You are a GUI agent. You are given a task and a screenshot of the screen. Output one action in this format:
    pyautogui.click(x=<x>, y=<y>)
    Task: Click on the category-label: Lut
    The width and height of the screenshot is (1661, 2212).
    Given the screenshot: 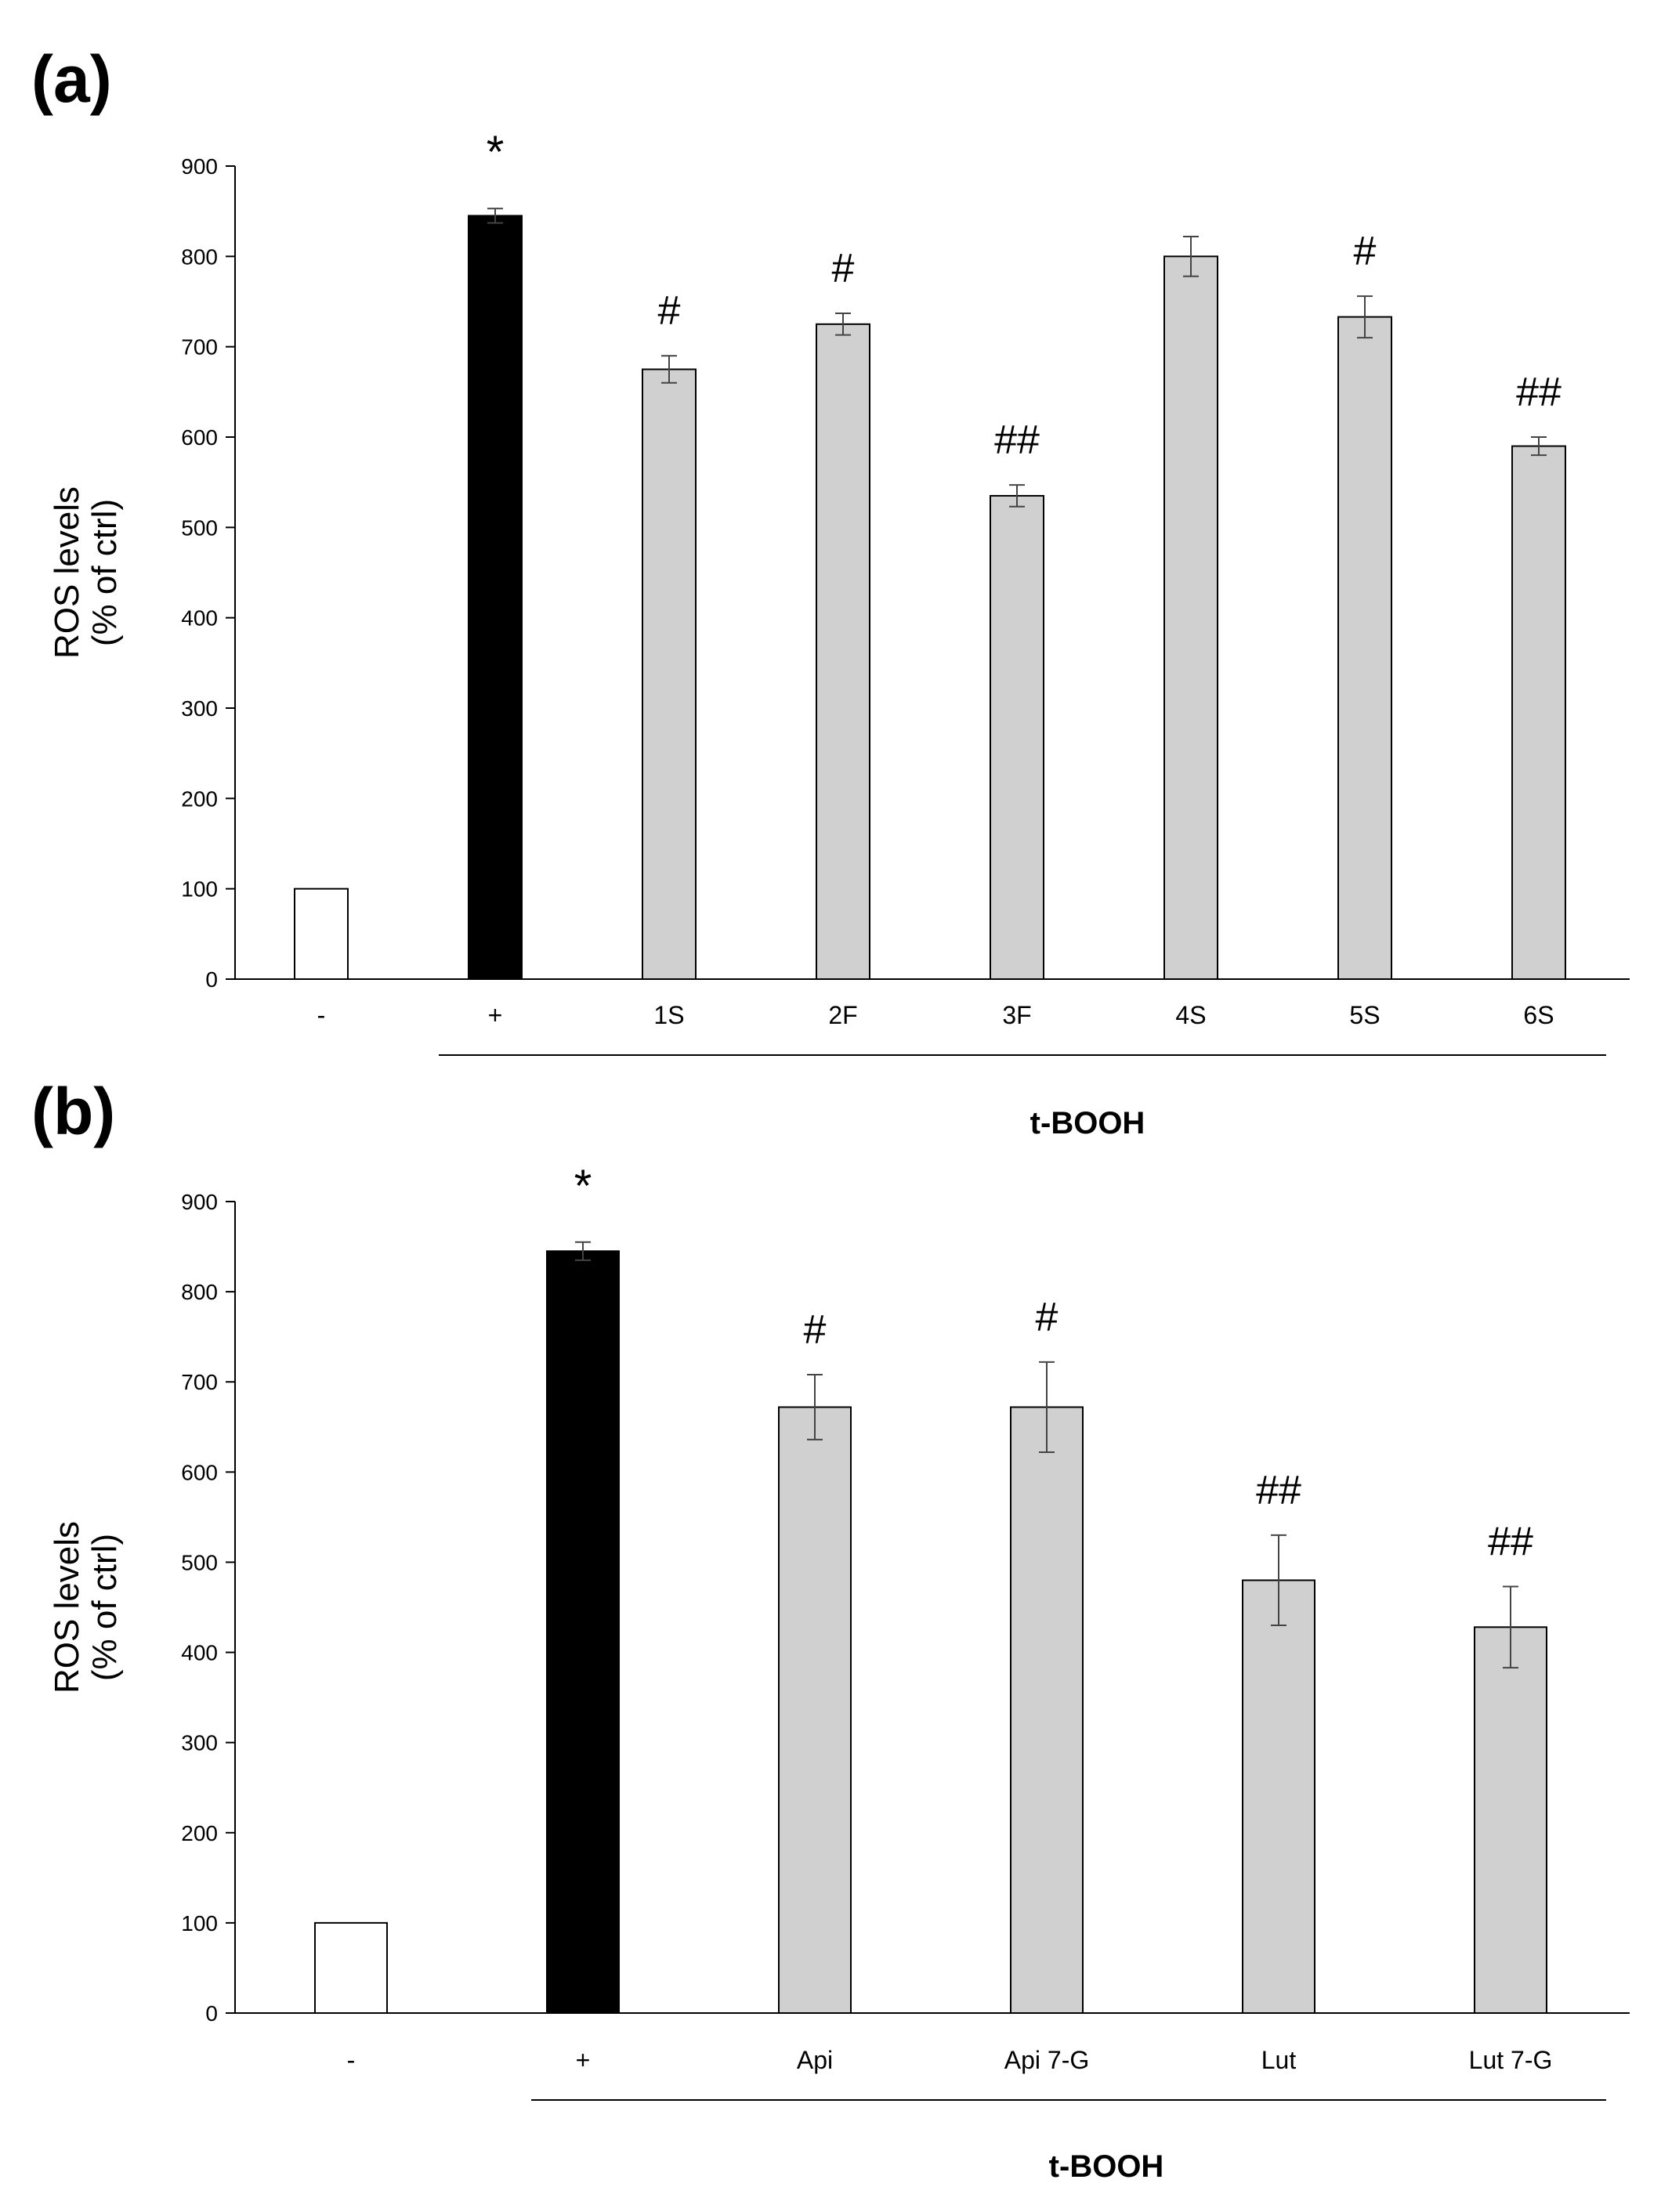 What is the action you would take?
    pyautogui.click(x=1279, y=2060)
    